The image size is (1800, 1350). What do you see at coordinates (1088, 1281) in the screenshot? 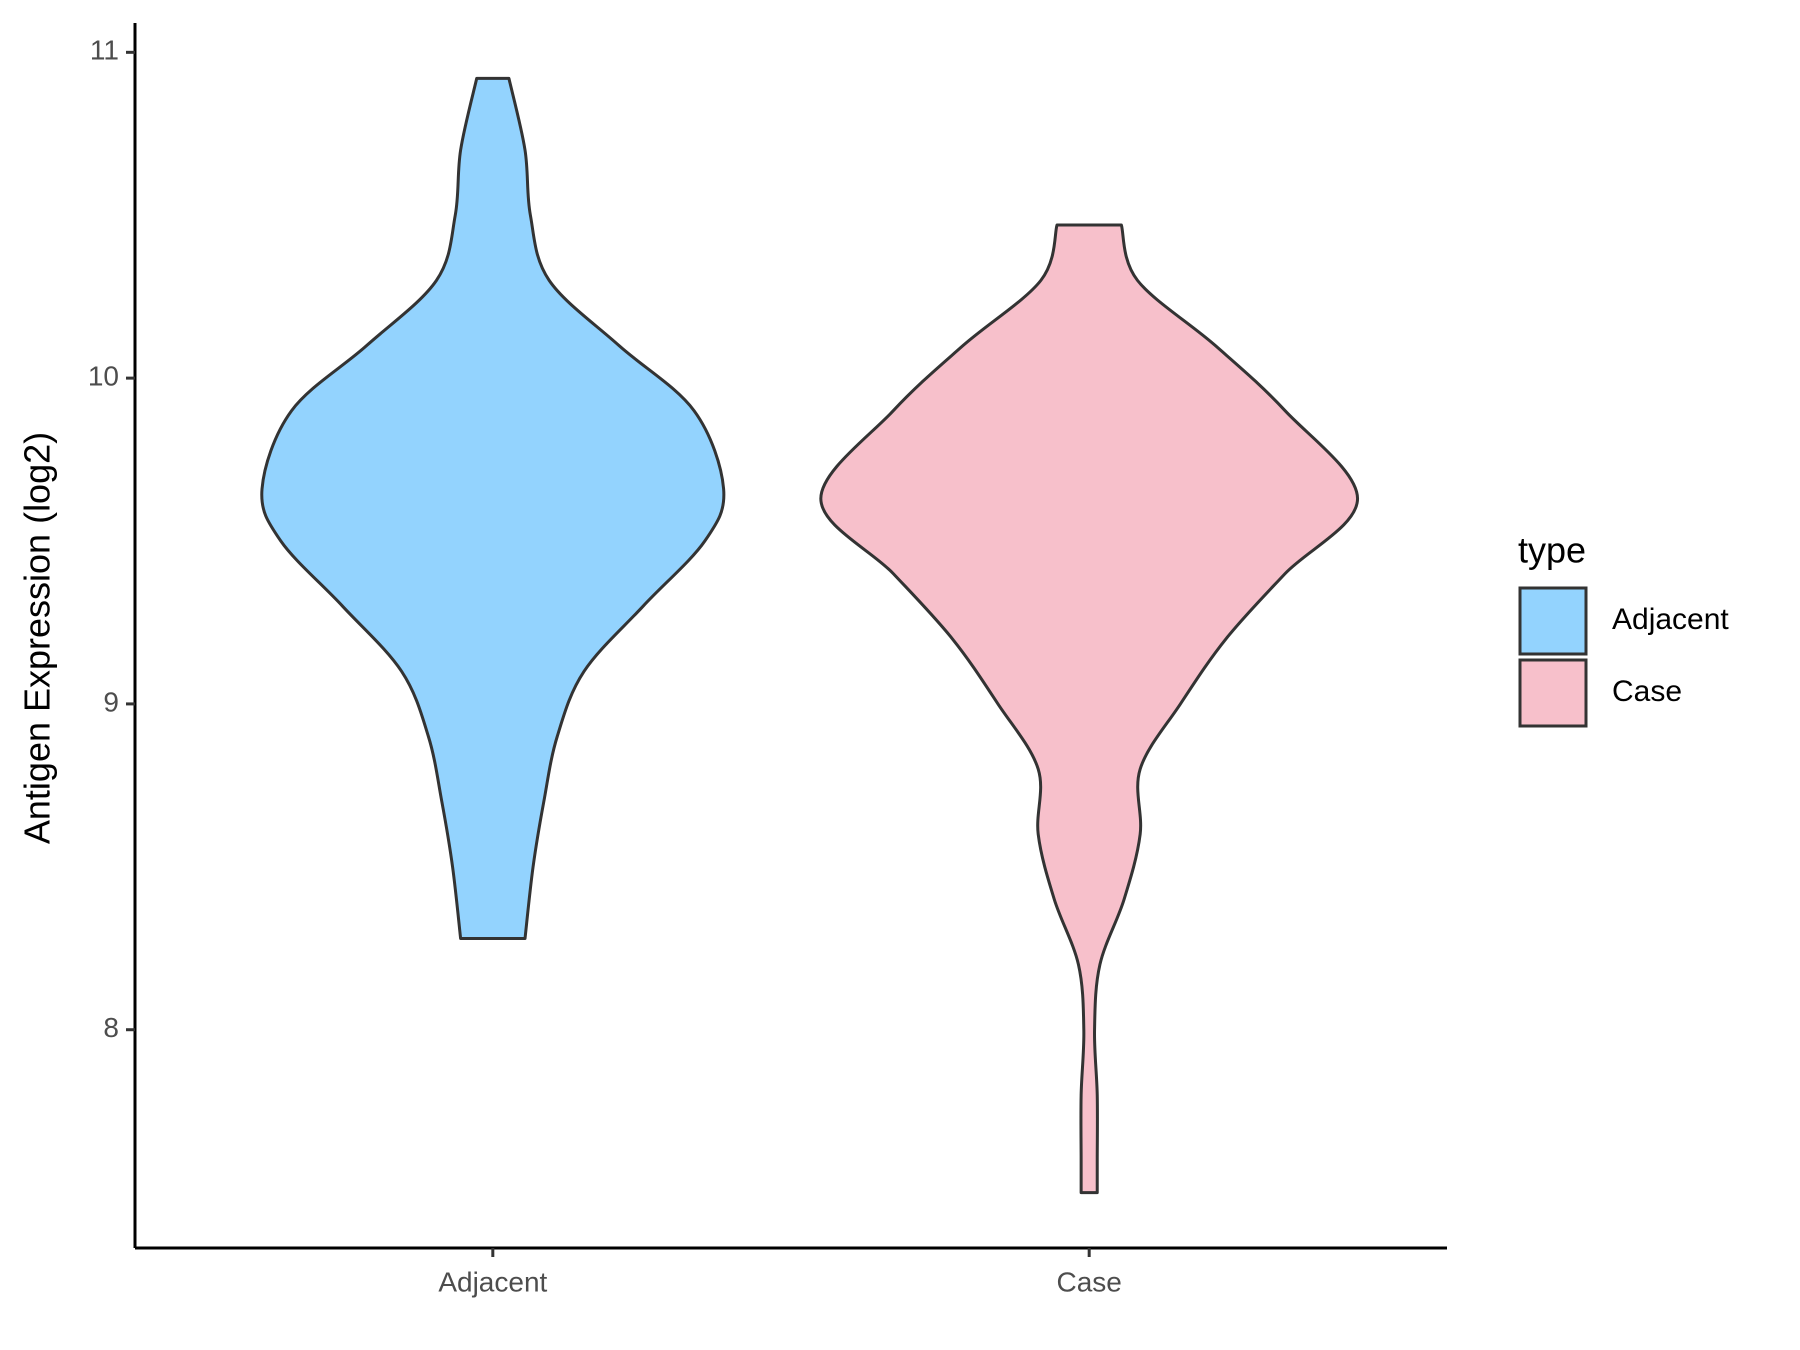
I see `x-tick-label: Case` at bounding box center [1088, 1281].